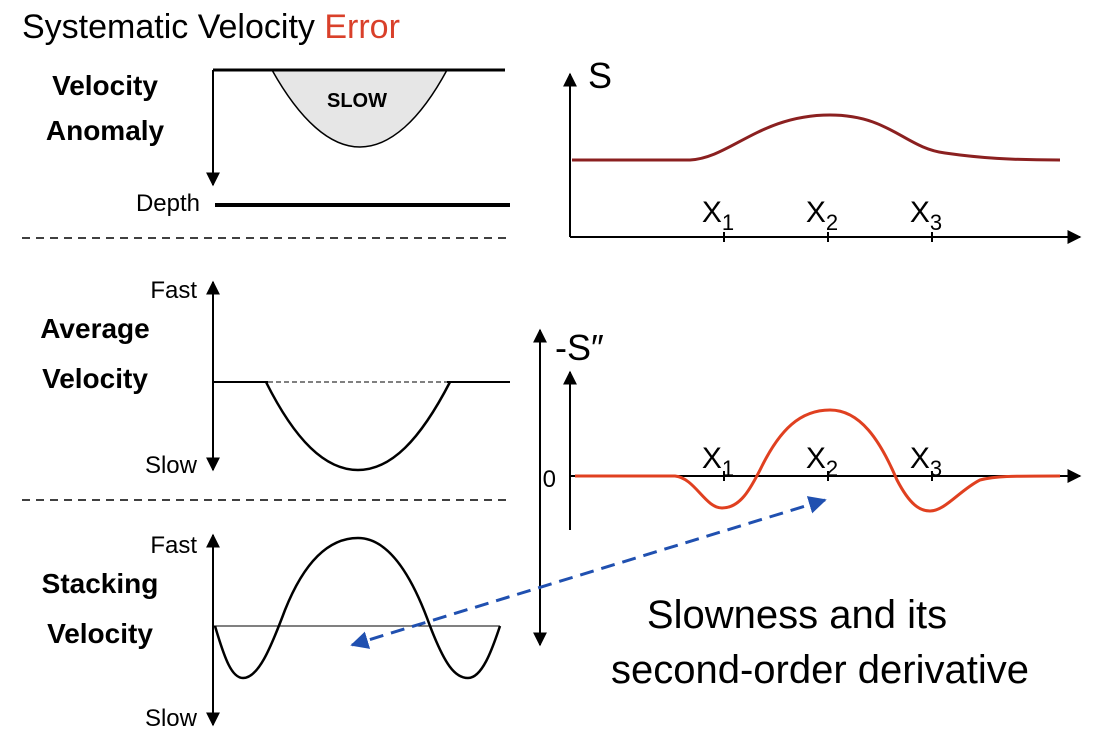 The width and height of the screenshot is (1100, 740). I want to click on caption: second-order derivative, so click(820, 670).